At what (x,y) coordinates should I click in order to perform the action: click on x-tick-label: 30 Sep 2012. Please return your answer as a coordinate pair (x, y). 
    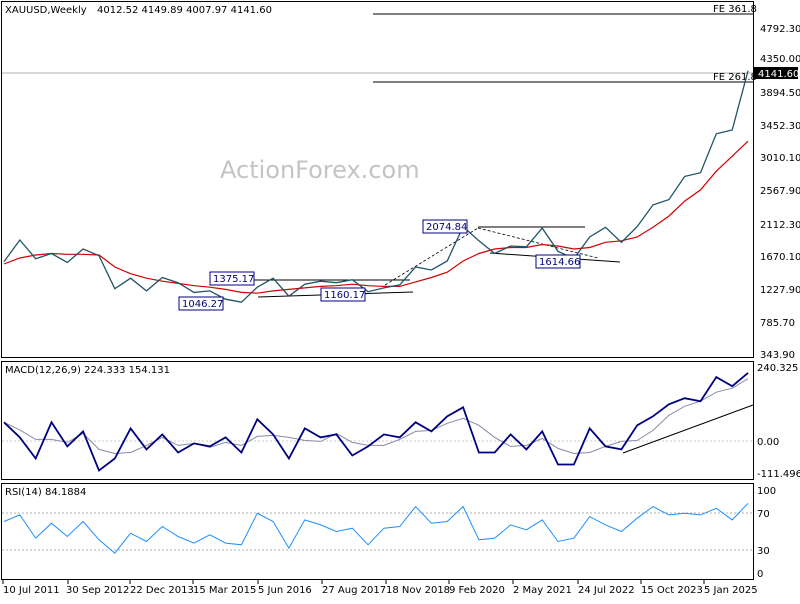
    Looking at the image, I should click on (97, 590).